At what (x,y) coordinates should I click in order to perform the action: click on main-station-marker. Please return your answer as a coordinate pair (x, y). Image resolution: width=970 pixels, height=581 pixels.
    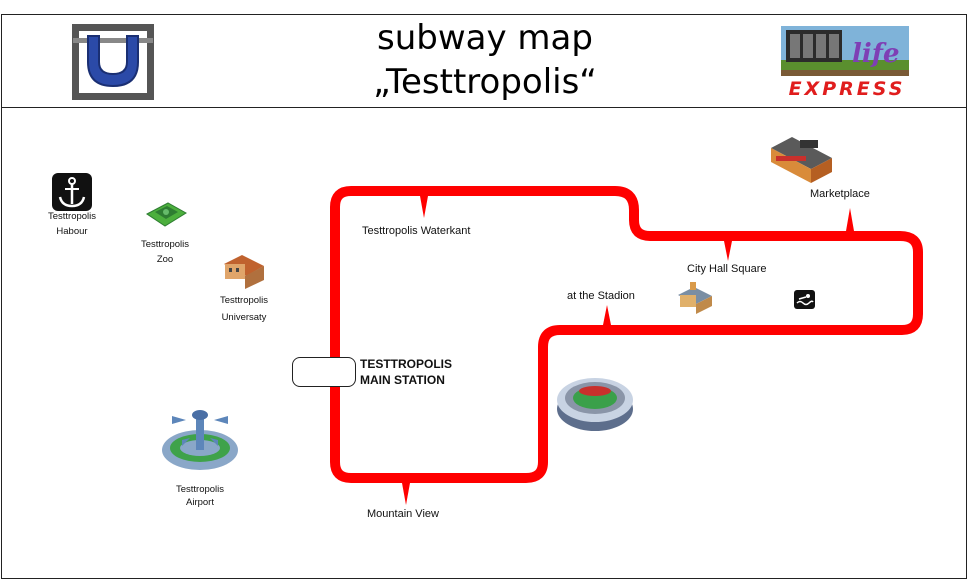
    Looking at the image, I should click on (324, 372).